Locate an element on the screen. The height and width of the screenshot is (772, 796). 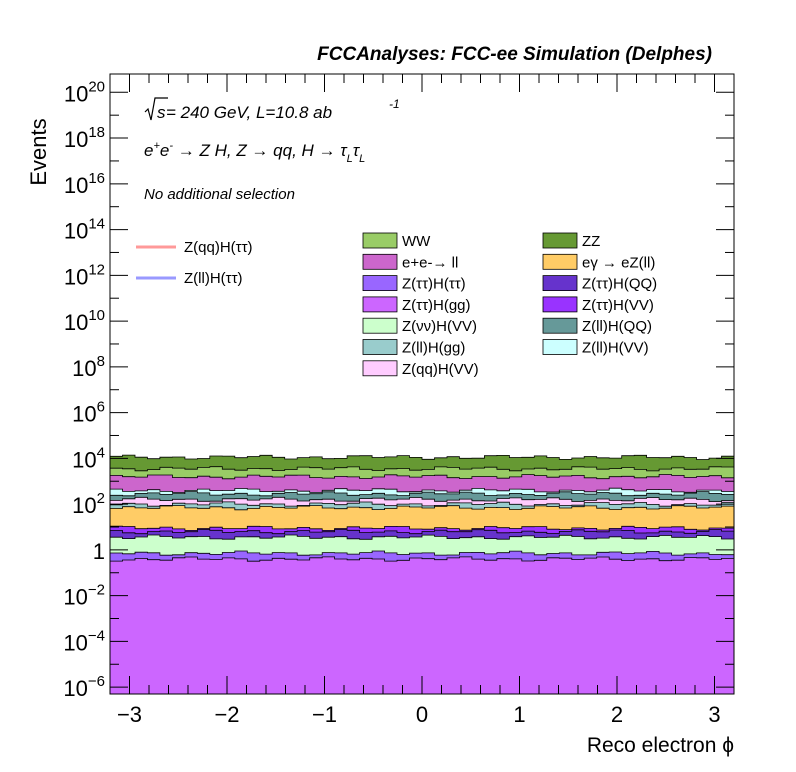
x-tick-label: 0 is located at coordinates (422, 714).